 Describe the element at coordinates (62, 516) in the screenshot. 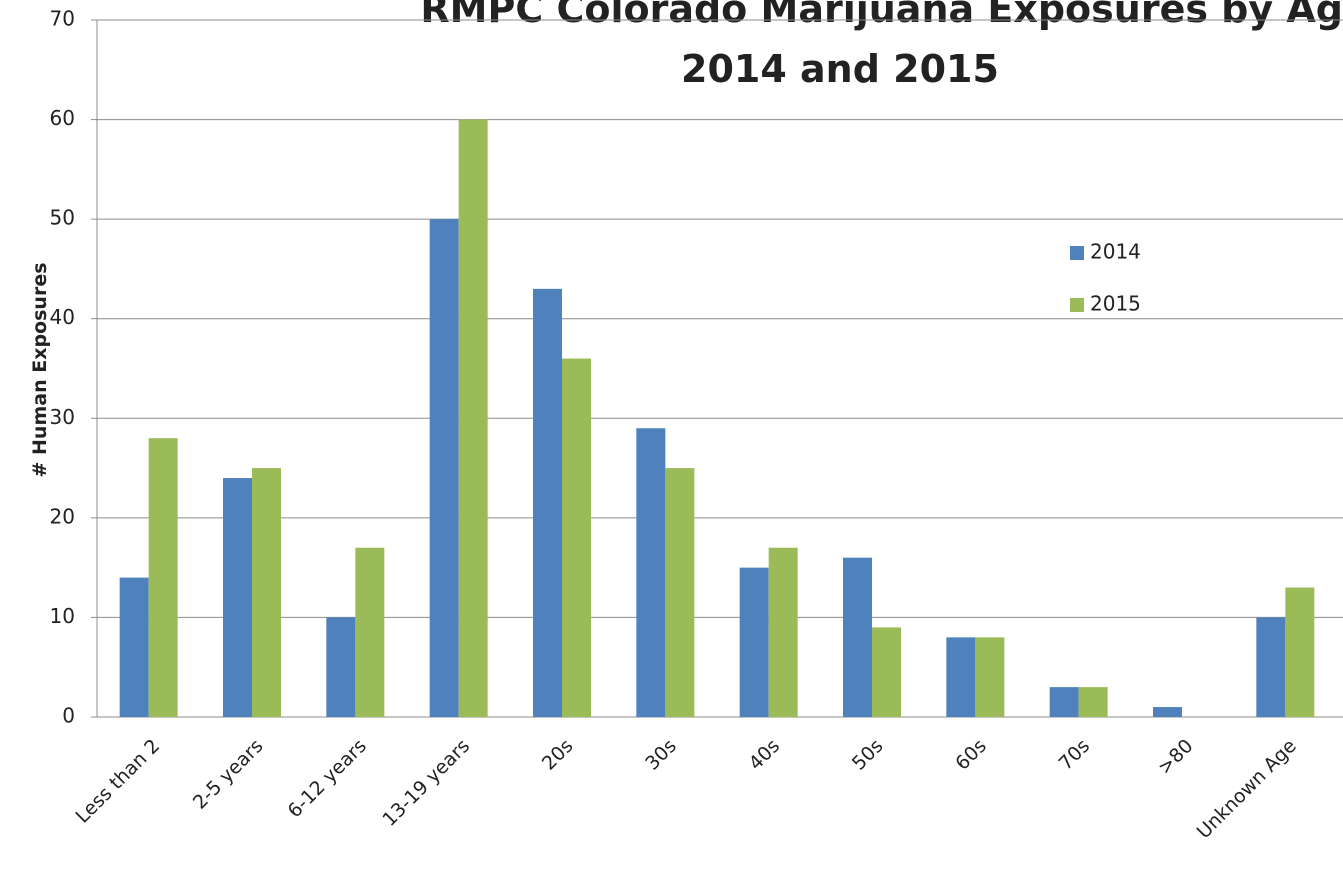

I see `y-tick-label: 20` at that location.